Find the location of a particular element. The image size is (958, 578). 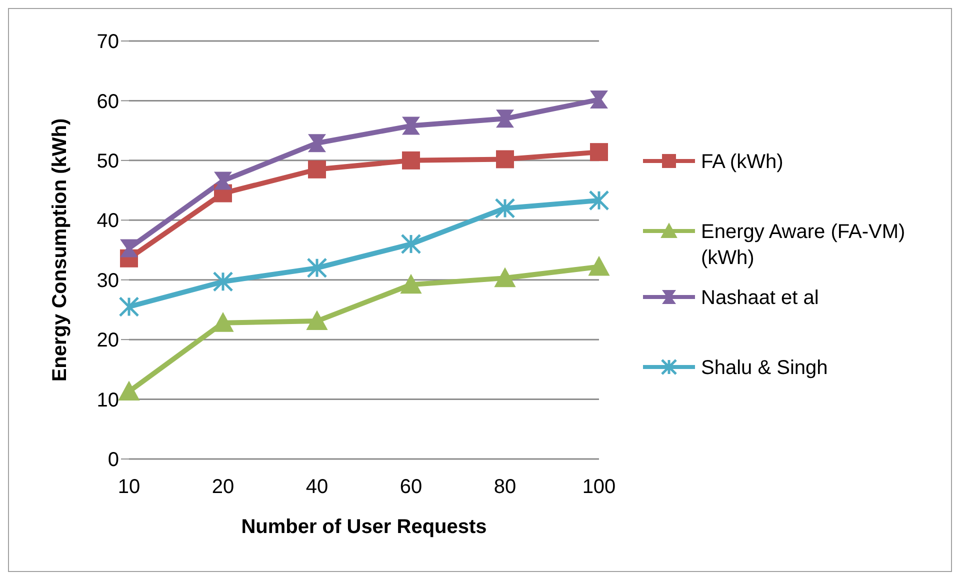

y-tick-label: 30 is located at coordinates (107, 281).